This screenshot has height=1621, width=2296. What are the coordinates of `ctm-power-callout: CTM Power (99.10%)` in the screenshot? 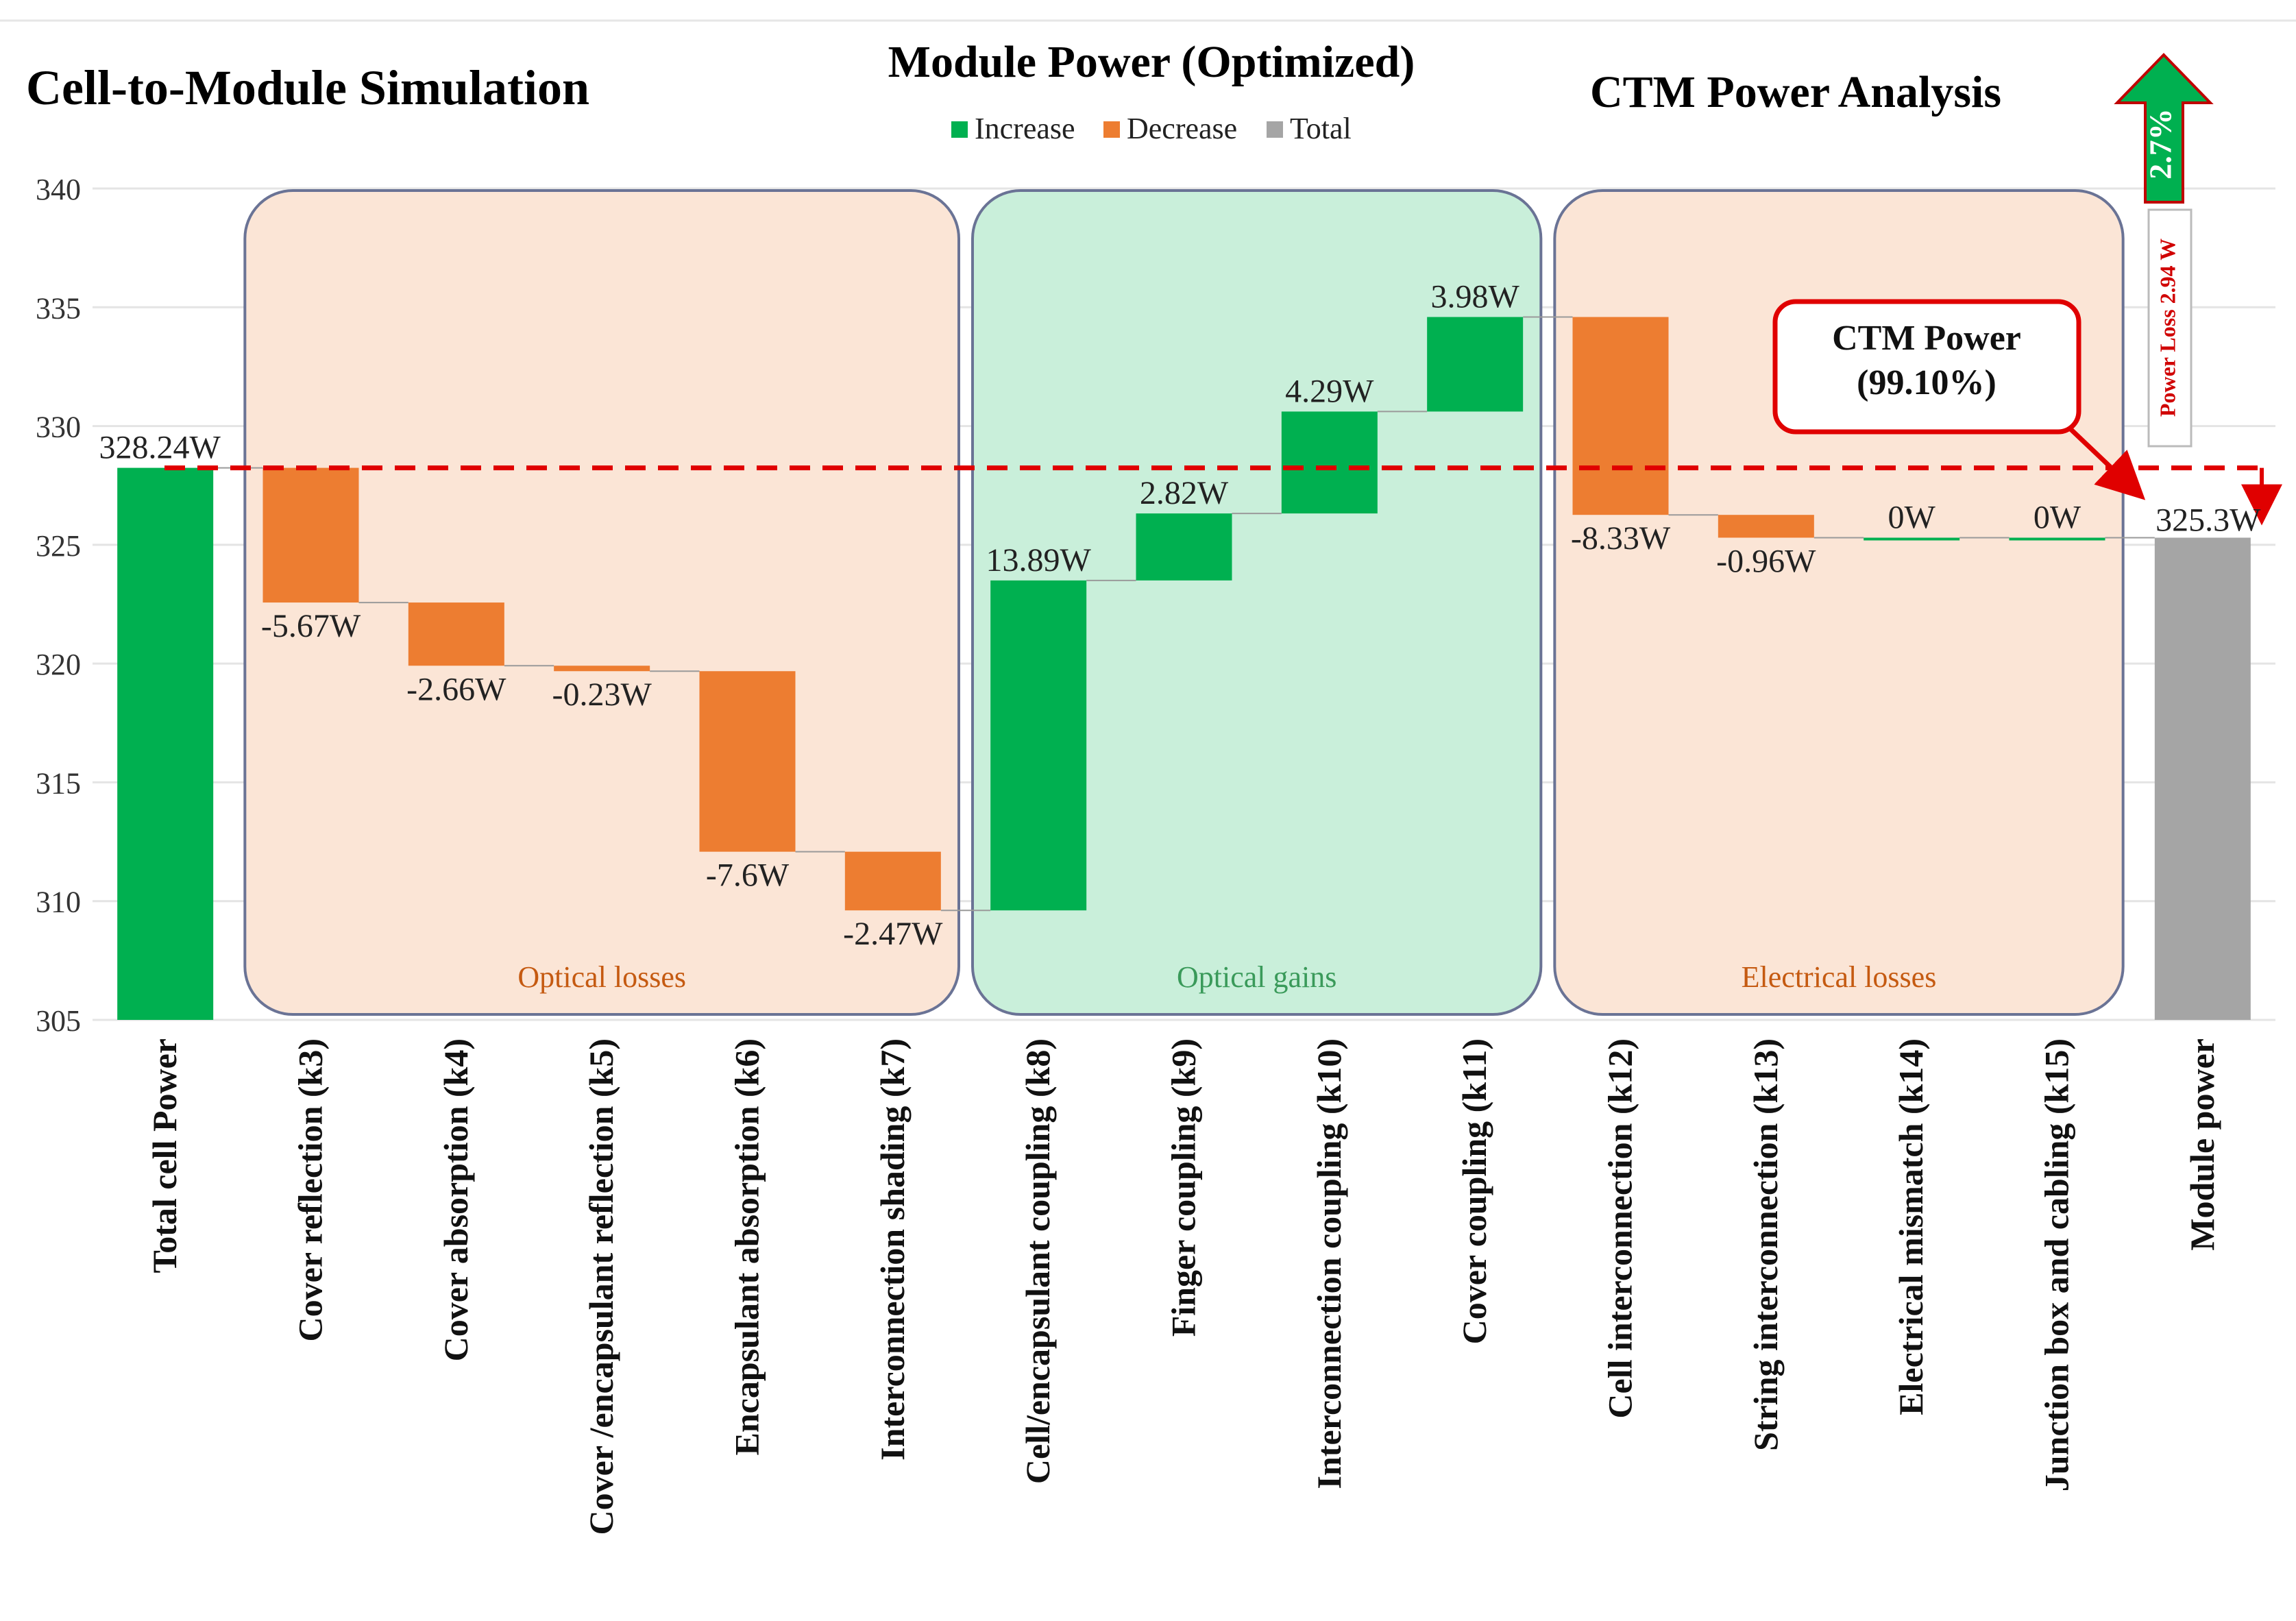 It's located at (1959, 400).